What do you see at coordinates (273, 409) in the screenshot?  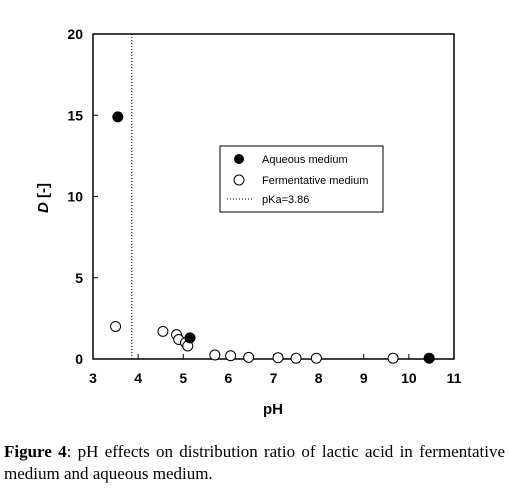 I see `x-axis-label: pH` at bounding box center [273, 409].